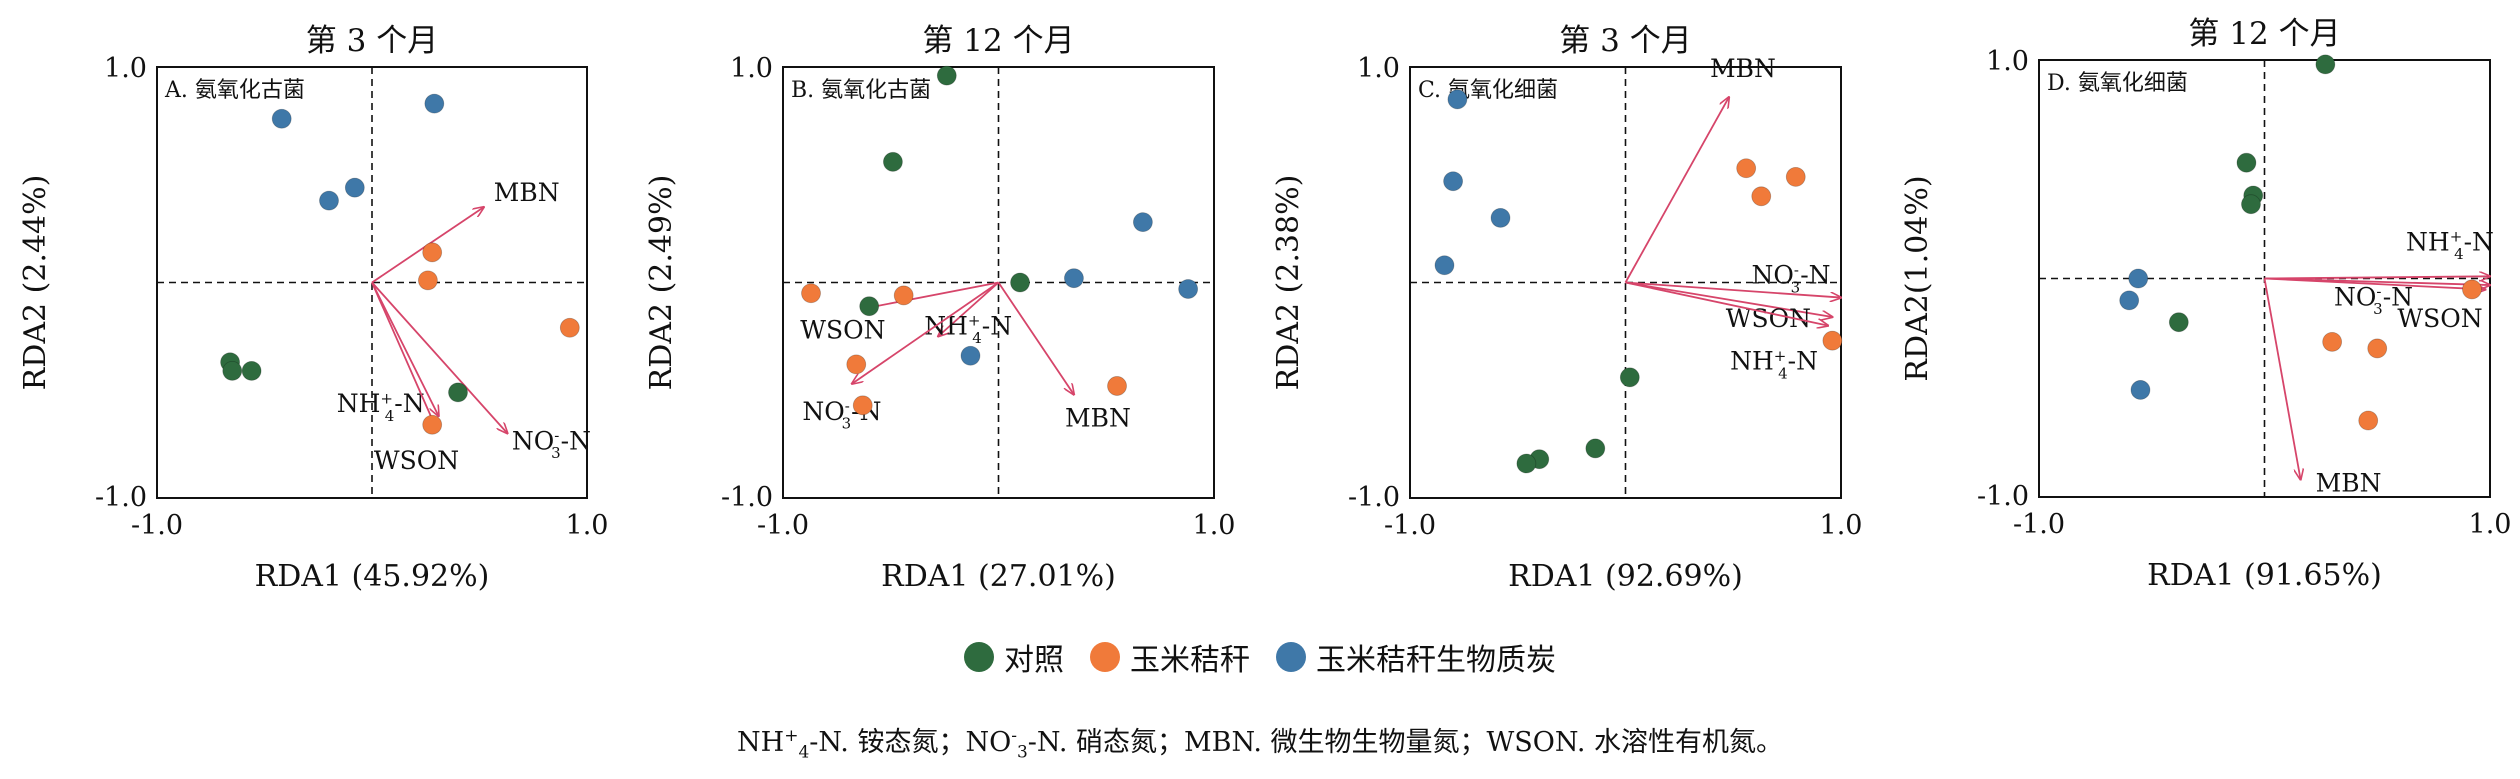 The height and width of the screenshot is (779, 2520). I want to click on legend-item-biochar: 玉米秸秆生物质炭, so click(1416, 657).